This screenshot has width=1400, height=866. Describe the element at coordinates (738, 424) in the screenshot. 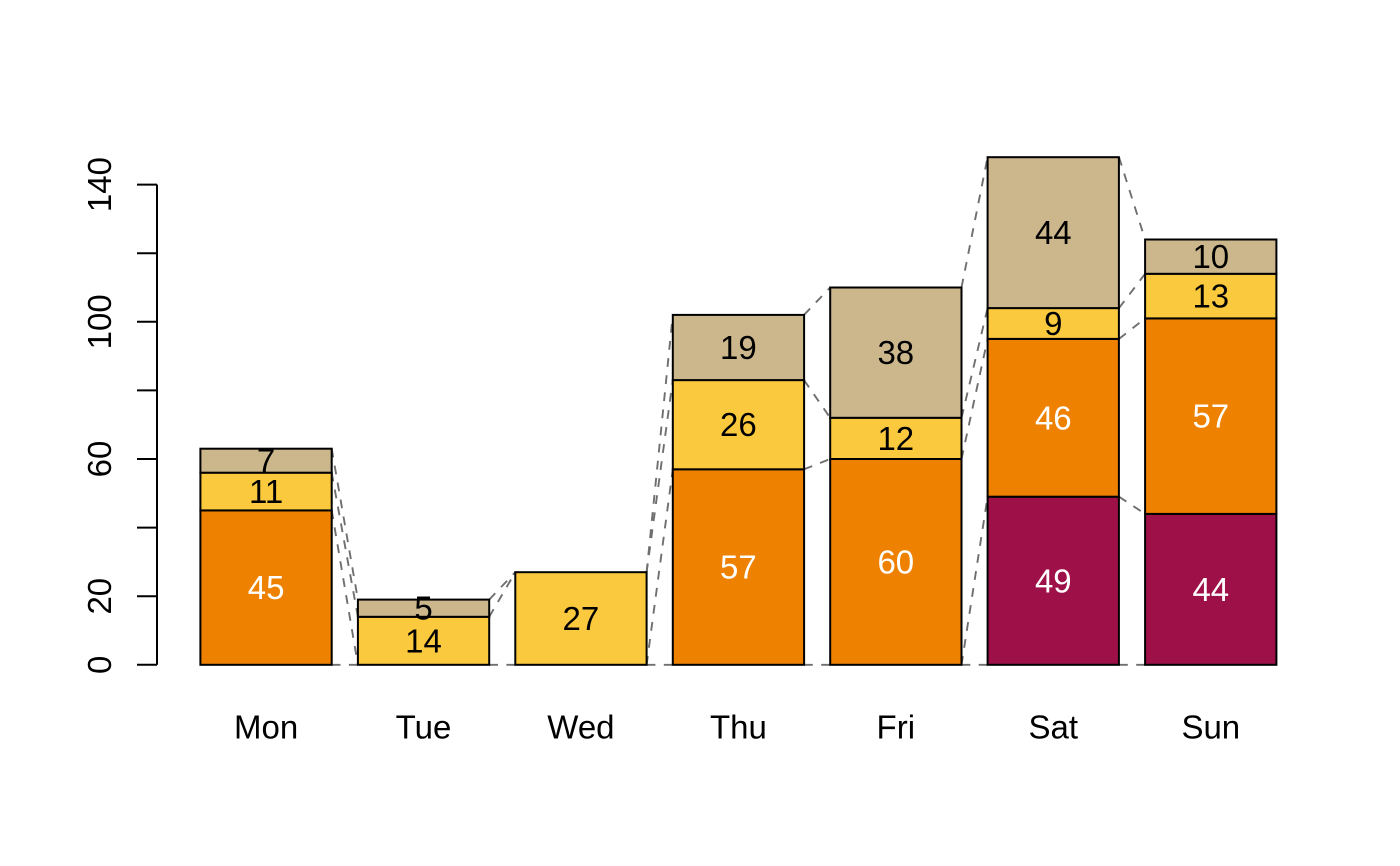

I see `svg-text: 26` at that location.